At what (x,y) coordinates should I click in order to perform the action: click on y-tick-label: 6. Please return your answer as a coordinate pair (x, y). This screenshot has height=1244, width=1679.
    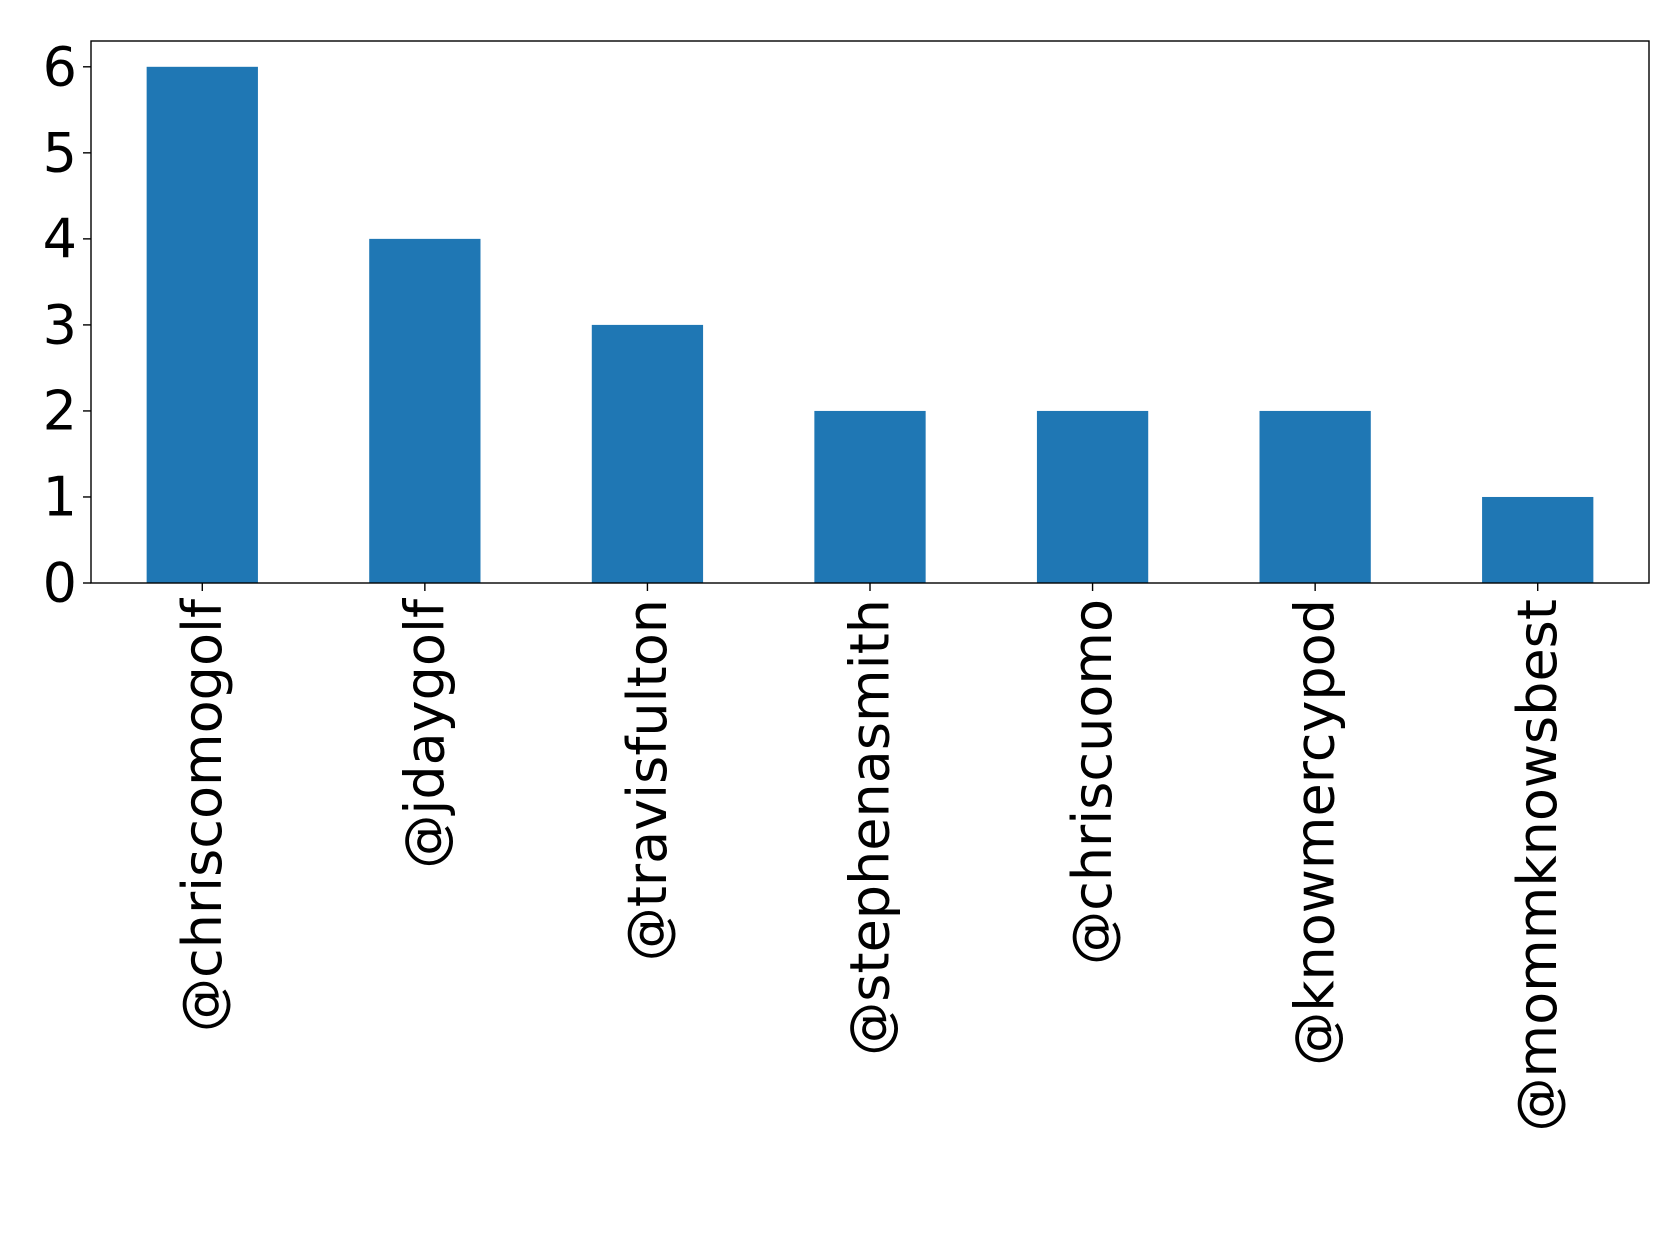
    Looking at the image, I should click on (60, 66).